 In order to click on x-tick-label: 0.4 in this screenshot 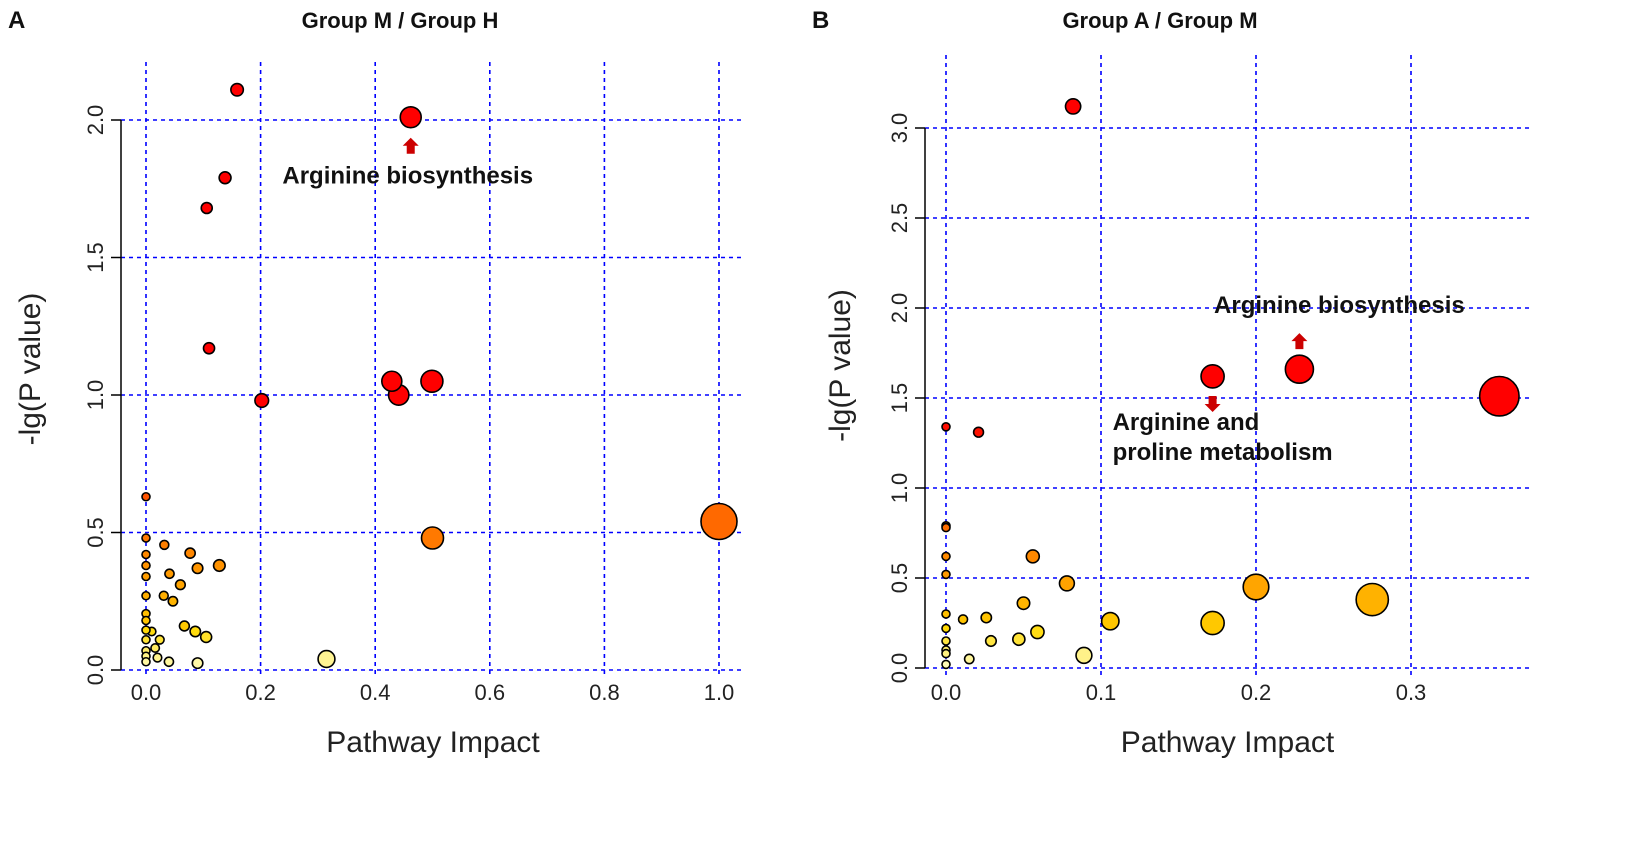, I will do `click(375, 692)`.